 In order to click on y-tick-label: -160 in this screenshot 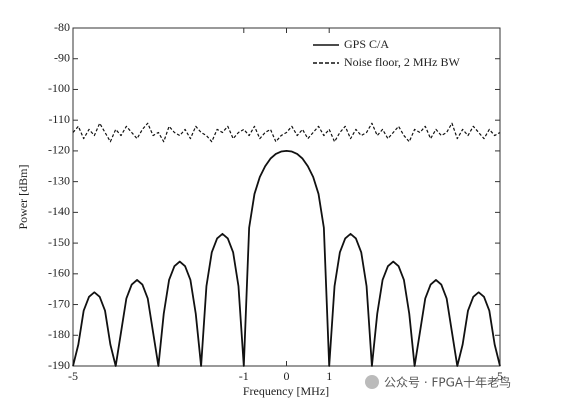, I will do `click(59, 273)`.